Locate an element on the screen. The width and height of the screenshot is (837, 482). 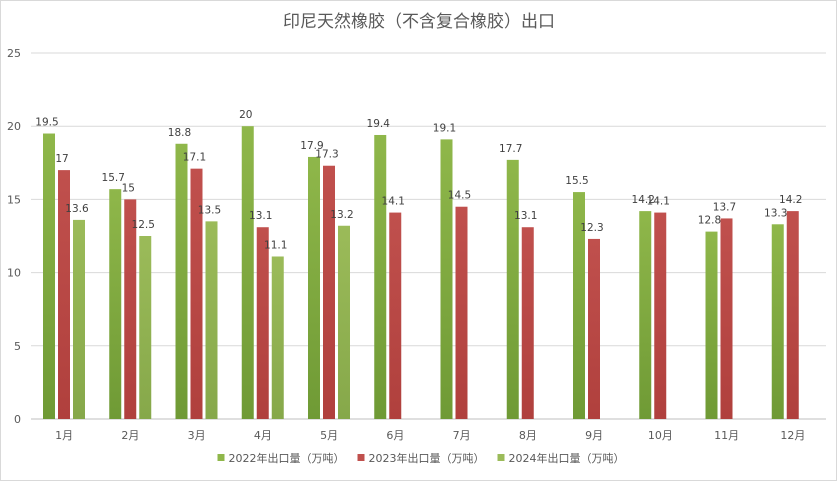
data-label: 20 is located at coordinates (245, 115).